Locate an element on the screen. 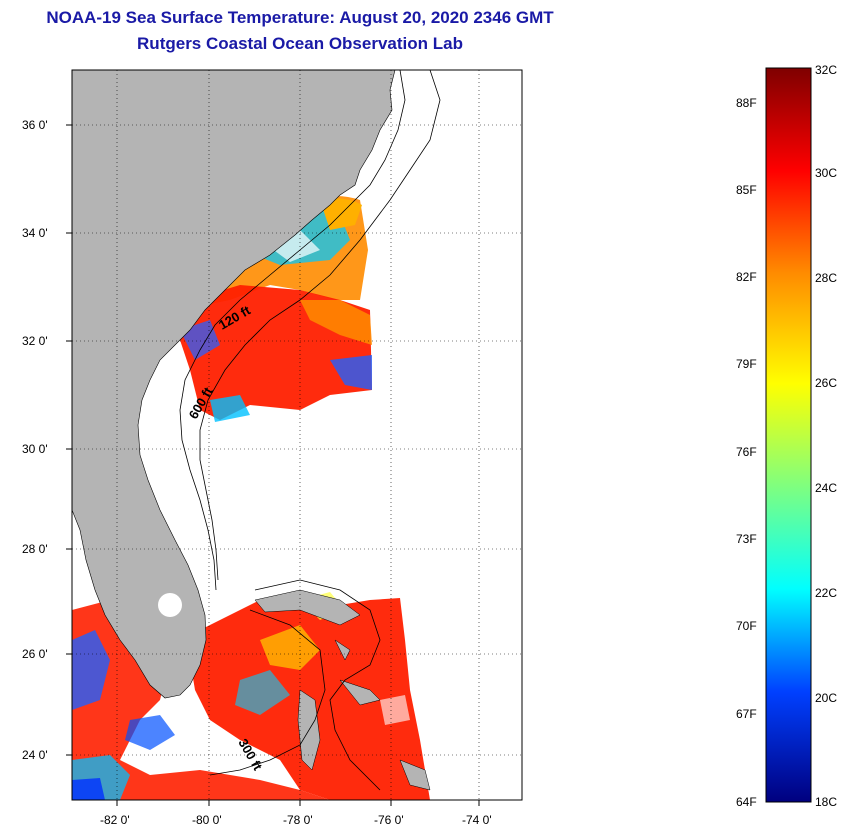 The image size is (849, 832). lon-tick-78: -78 0' is located at coordinates (298, 820).